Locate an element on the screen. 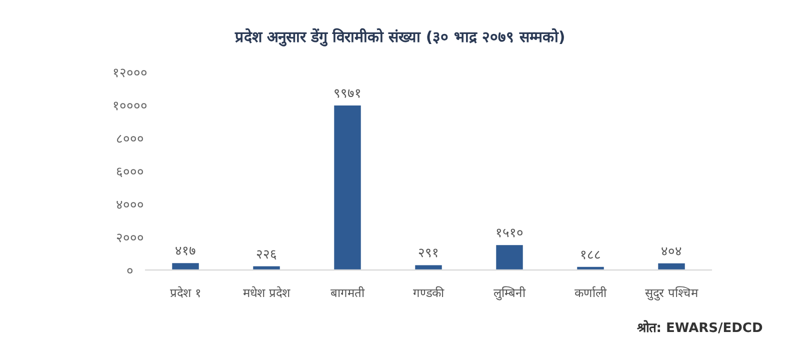  y-tick-label: ६००० is located at coordinates (130, 172).